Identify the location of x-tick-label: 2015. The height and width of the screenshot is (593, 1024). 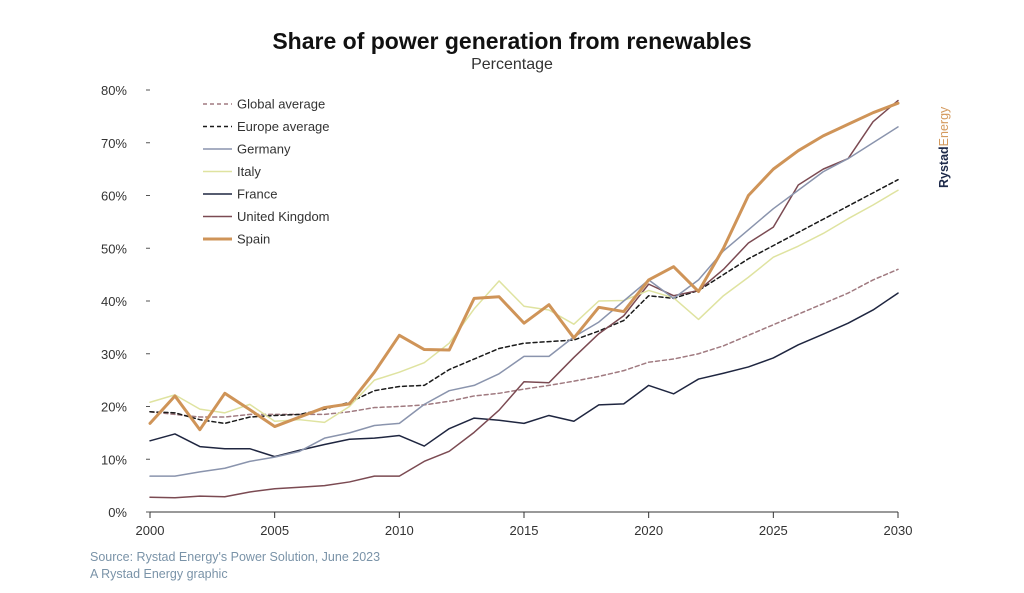
(524, 530).